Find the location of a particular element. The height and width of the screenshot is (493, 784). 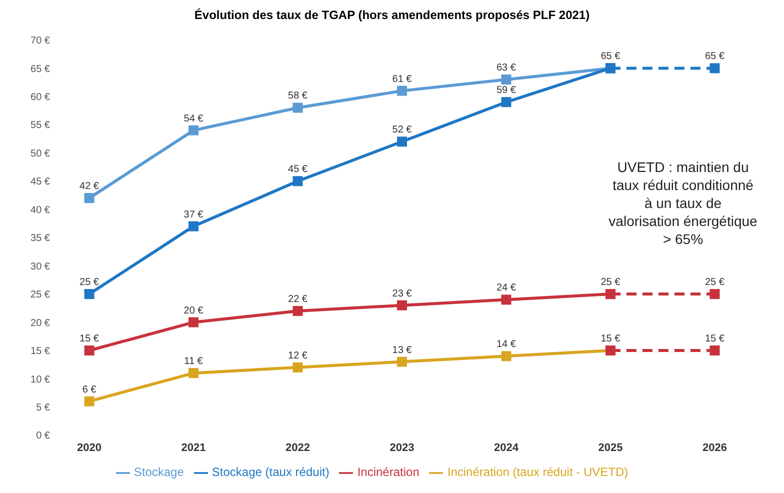

y-tick-label: 10 € is located at coordinates (40, 380).